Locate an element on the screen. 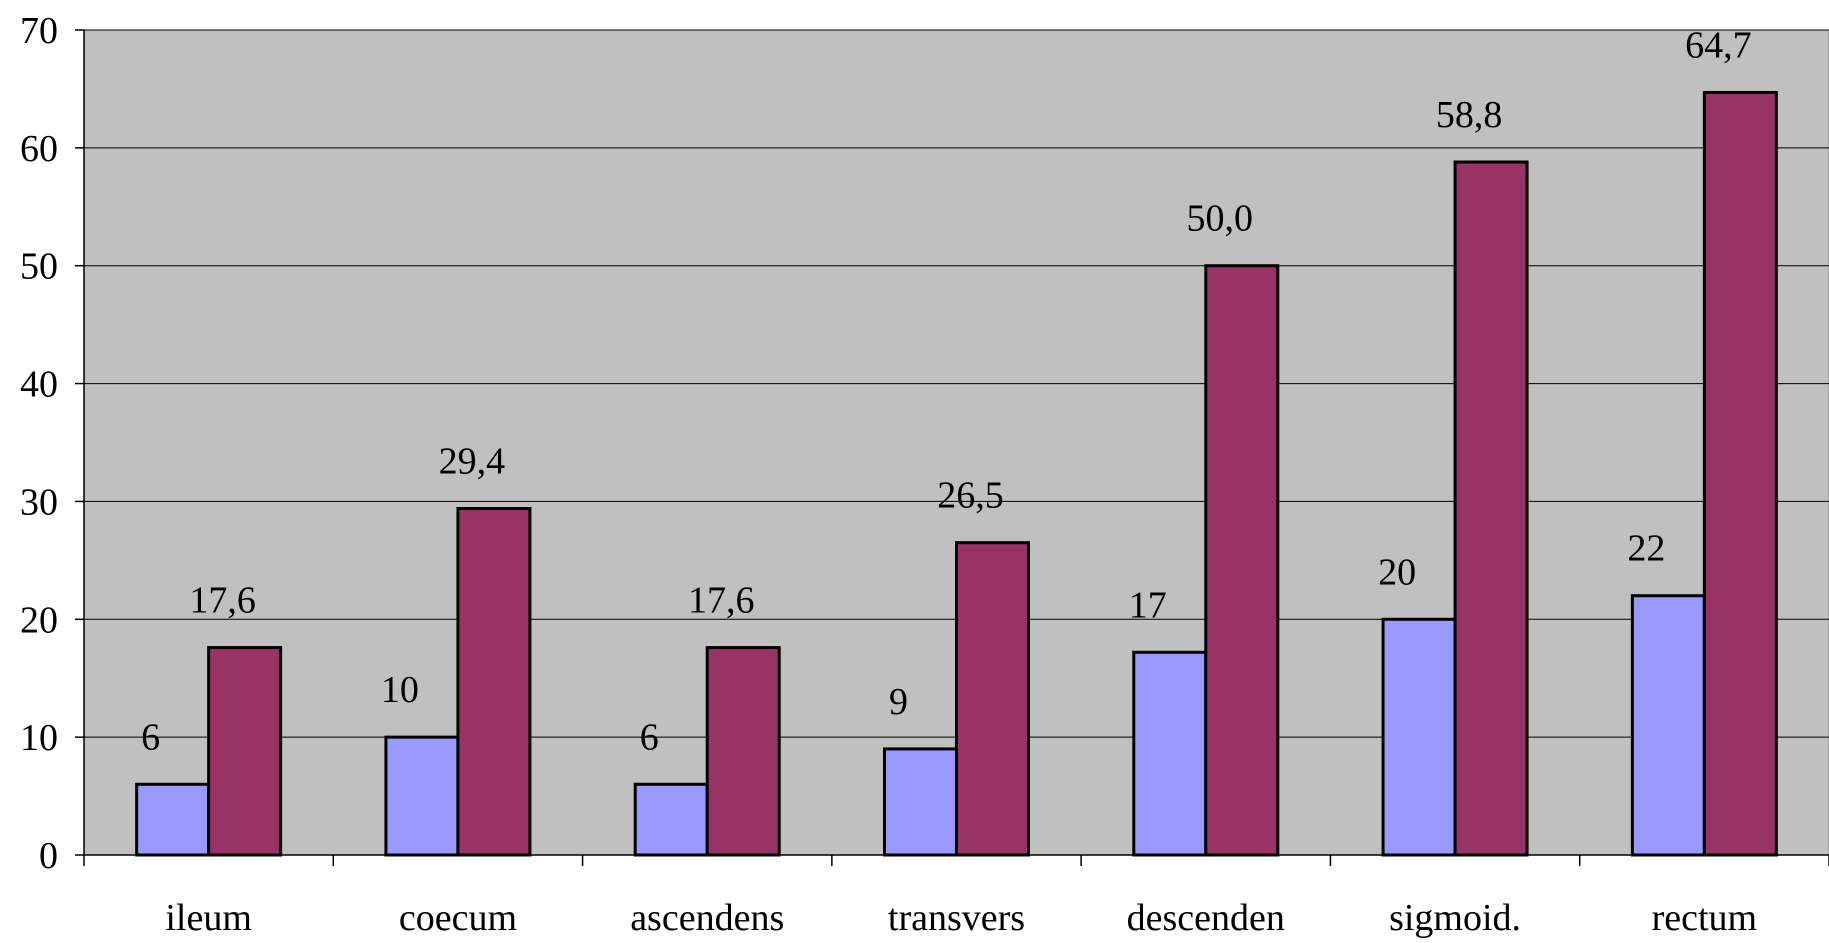 This screenshot has width=1829, height=943. y-tick-label: 20 is located at coordinates (39, 620).